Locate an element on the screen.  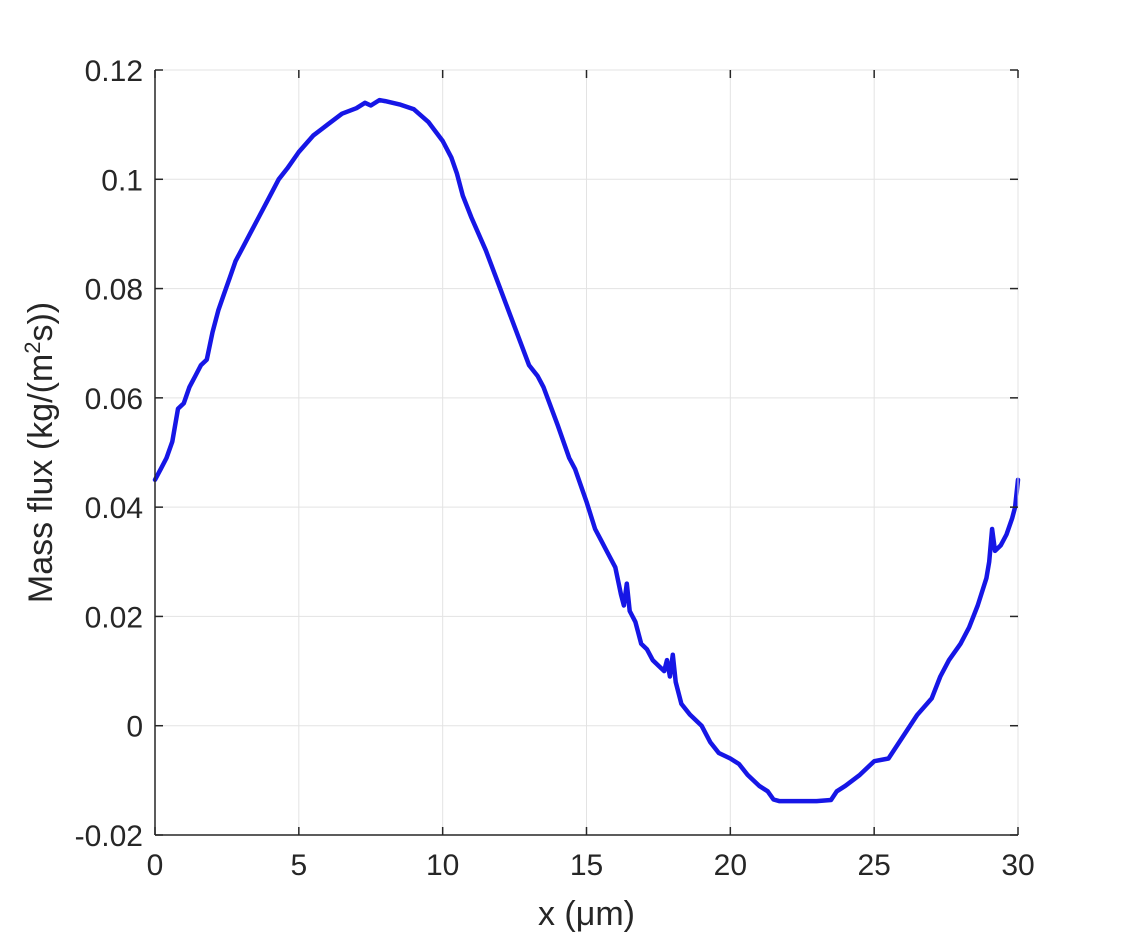
y-tick-label: -0.02 is located at coordinates (109, 836).